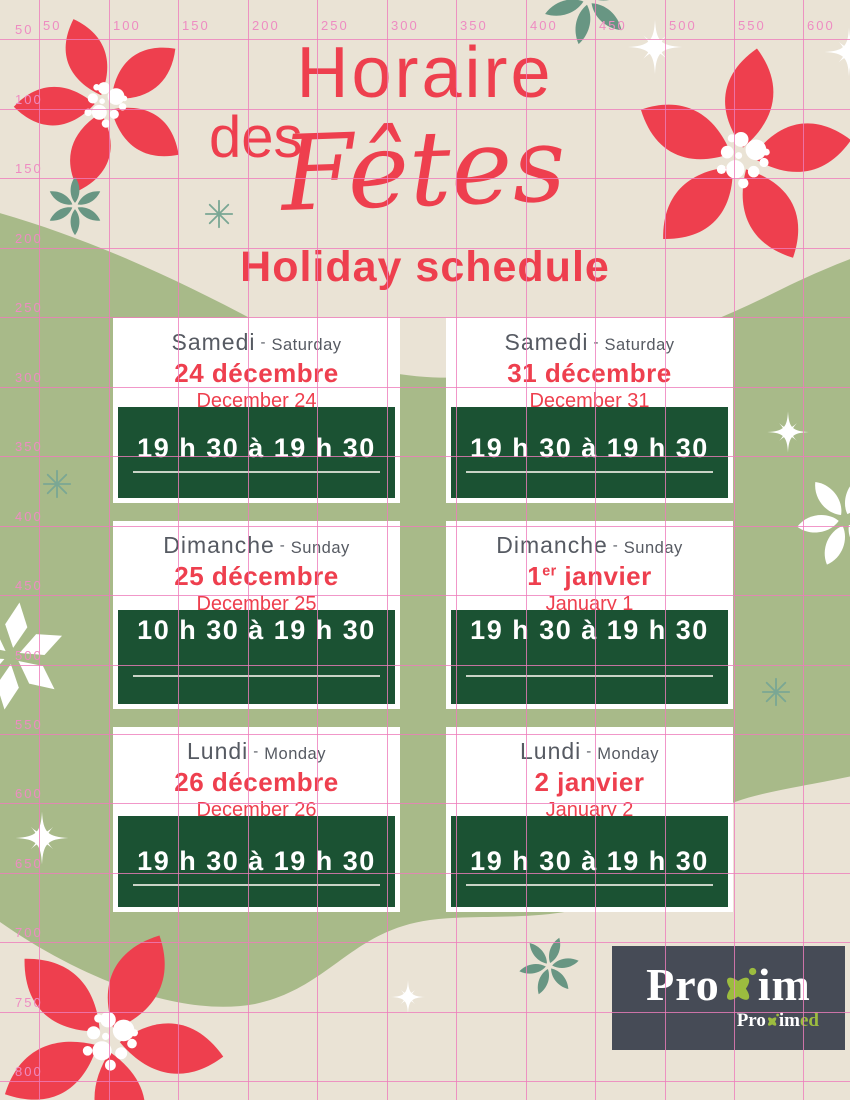 This screenshot has height=1100, width=850. I want to click on title-horaire: Horaire, so click(425, 73).